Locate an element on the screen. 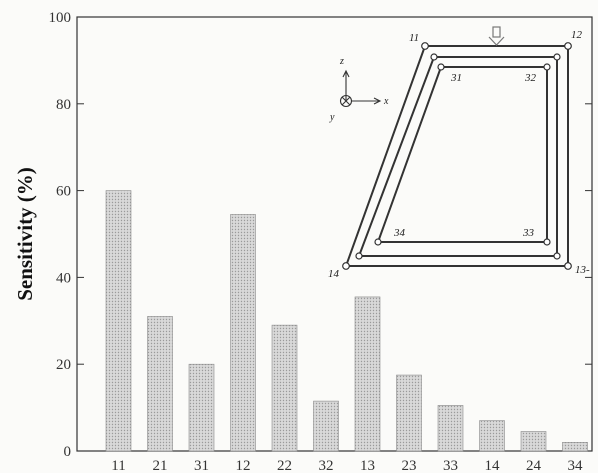 The height and width of the screenshot is (473, 598). node-label-33: 33 is located at coordinates (528, 233).